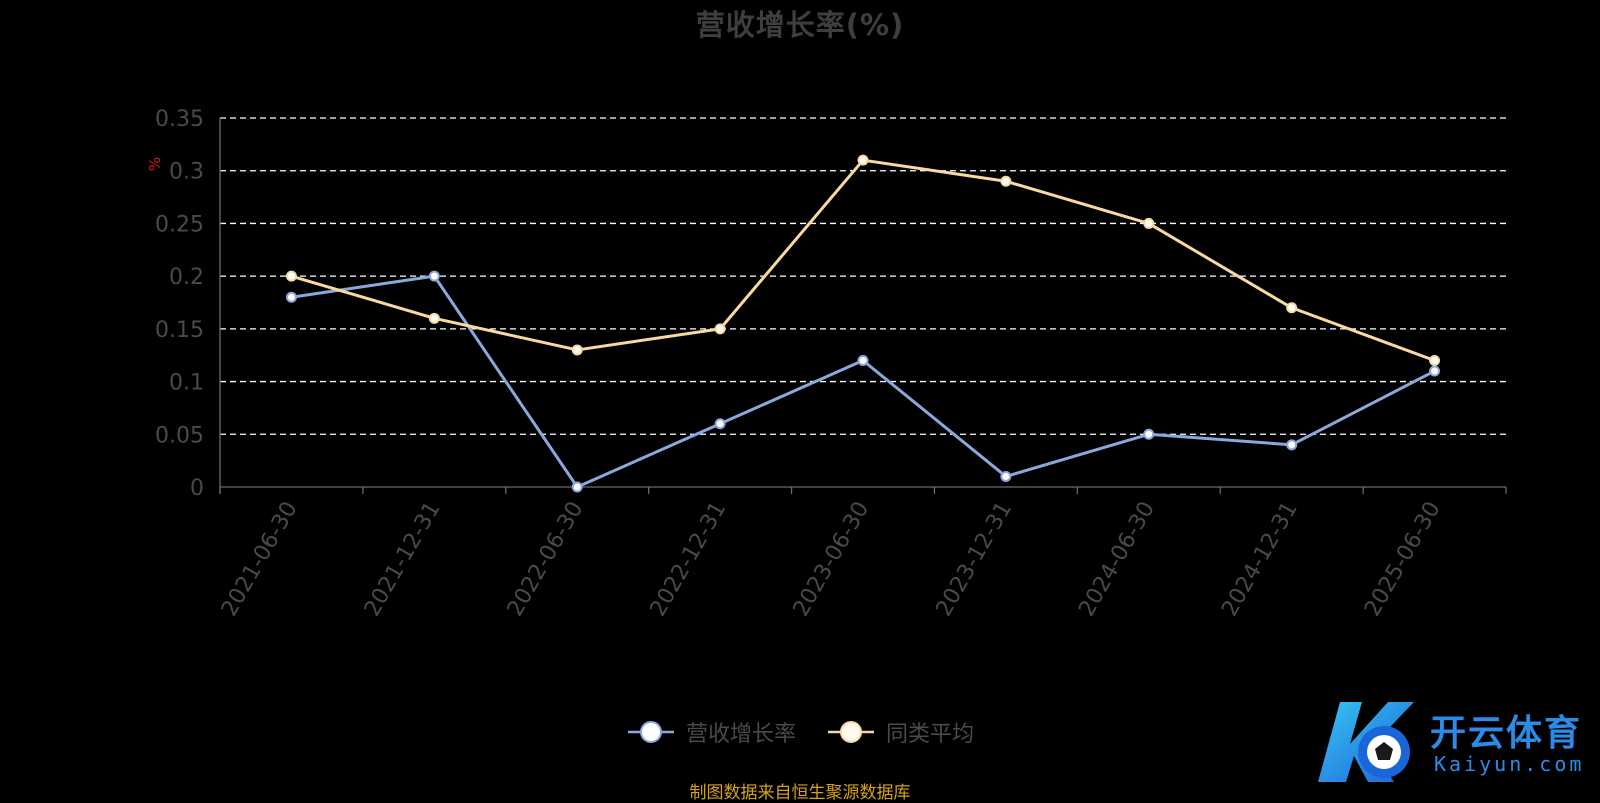  Describe the element at coordinates (1260, 559) in the screenshot. I see `x-tick-label: 2024-12-31` at that location.